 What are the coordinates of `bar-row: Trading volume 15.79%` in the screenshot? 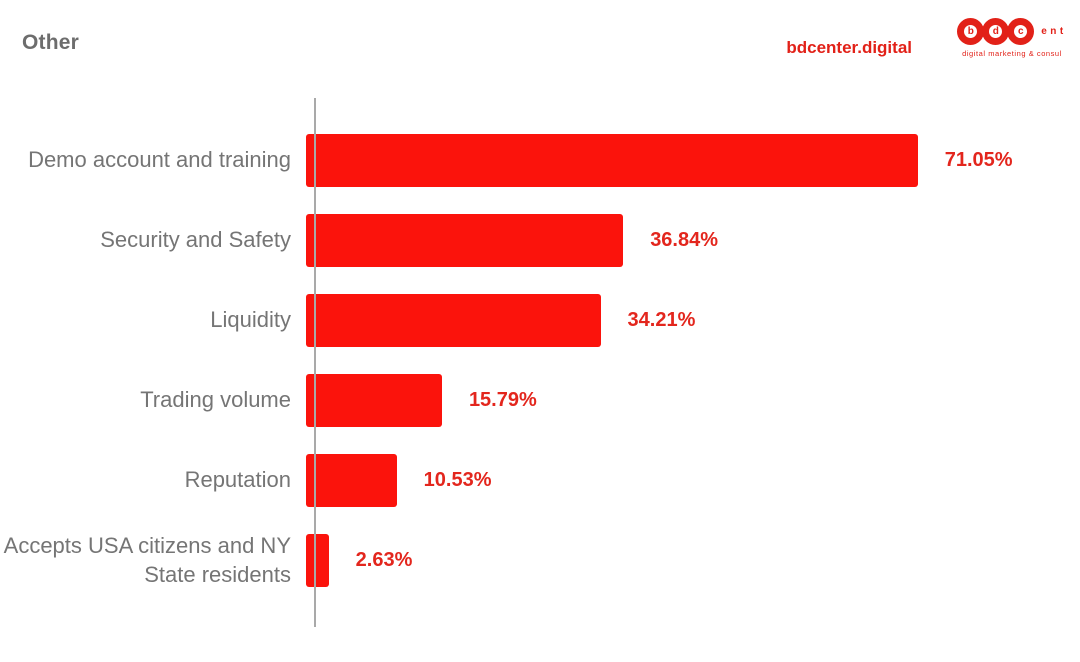 It's located at (540, 400).